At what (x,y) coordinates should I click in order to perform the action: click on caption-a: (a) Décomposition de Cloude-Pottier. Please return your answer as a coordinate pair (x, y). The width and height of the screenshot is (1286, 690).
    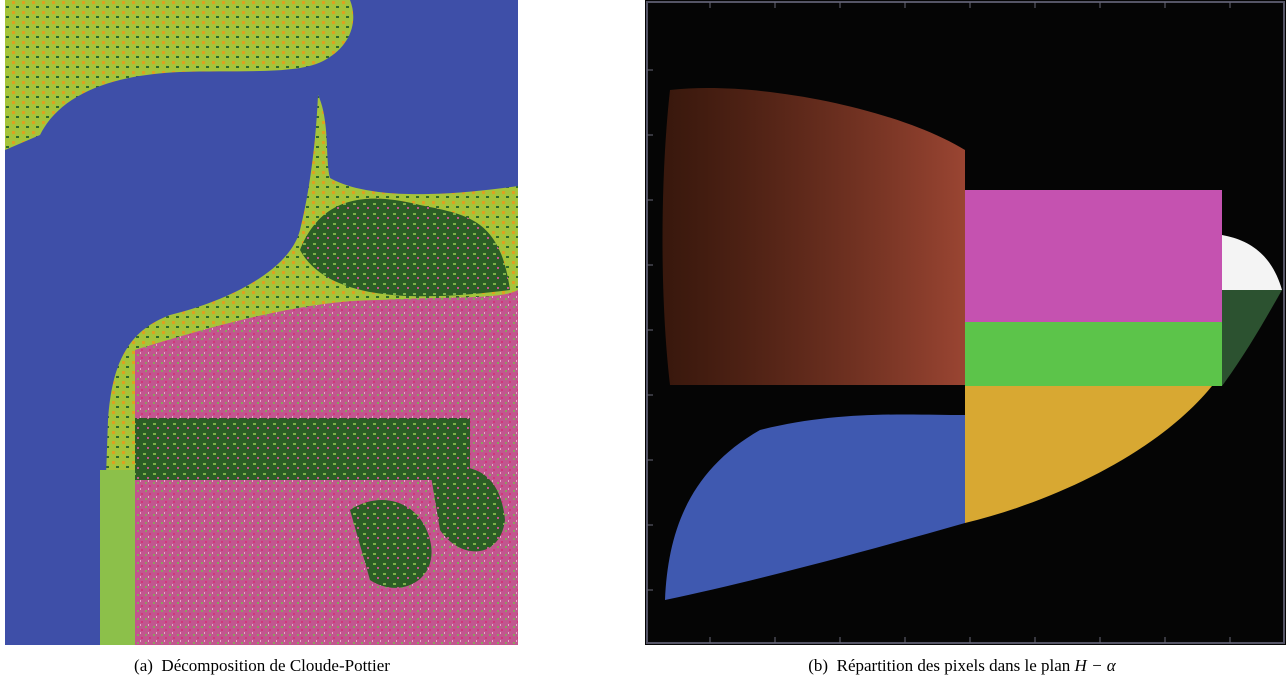
    Looking at the image, I should click on (262, 666).